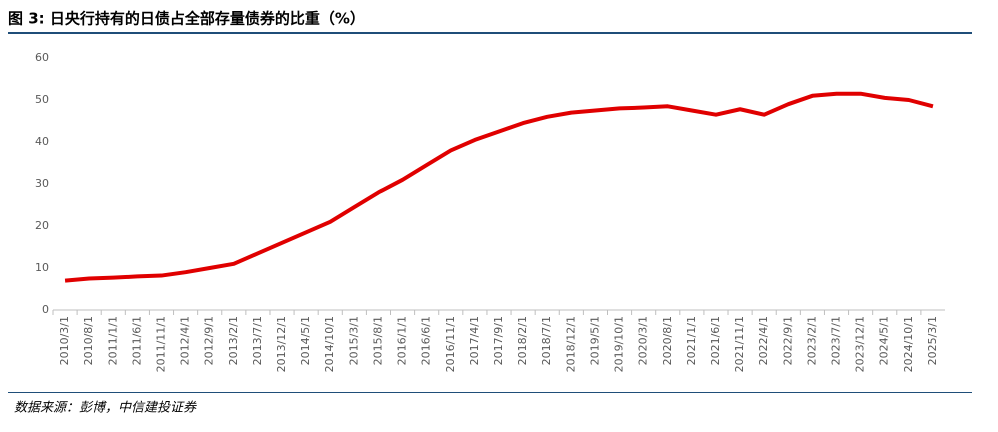  Describe the element at coordinates (619, 344) in the screenshot. I see `x-tick-label: 2019/10/1` at that location.